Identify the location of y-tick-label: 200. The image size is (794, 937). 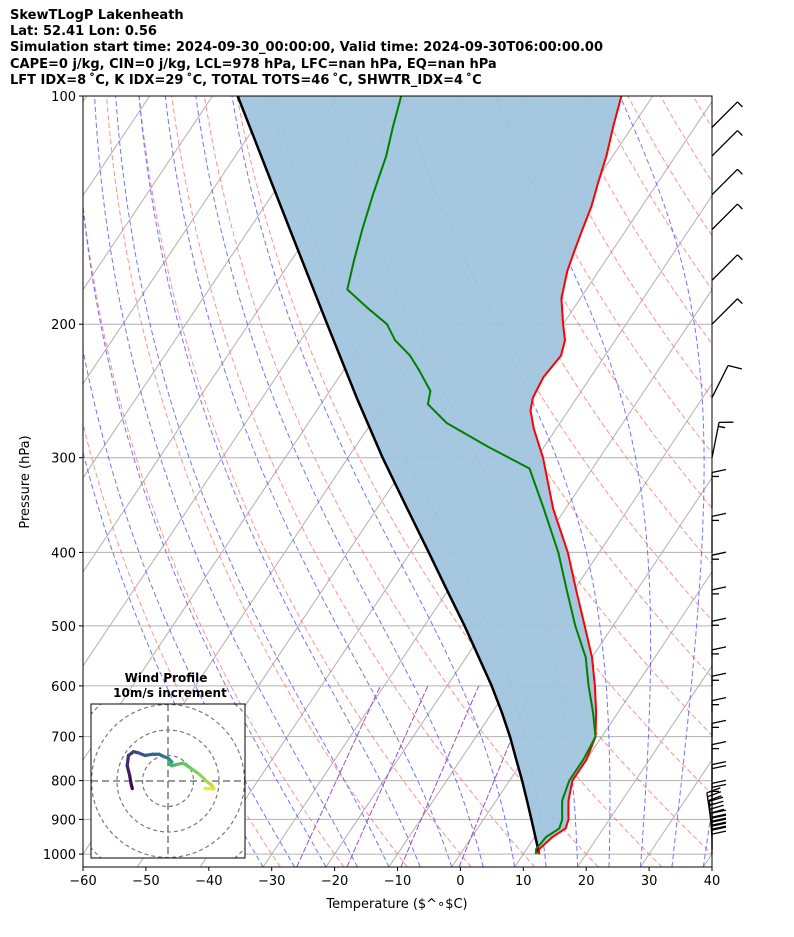
(63, 325).